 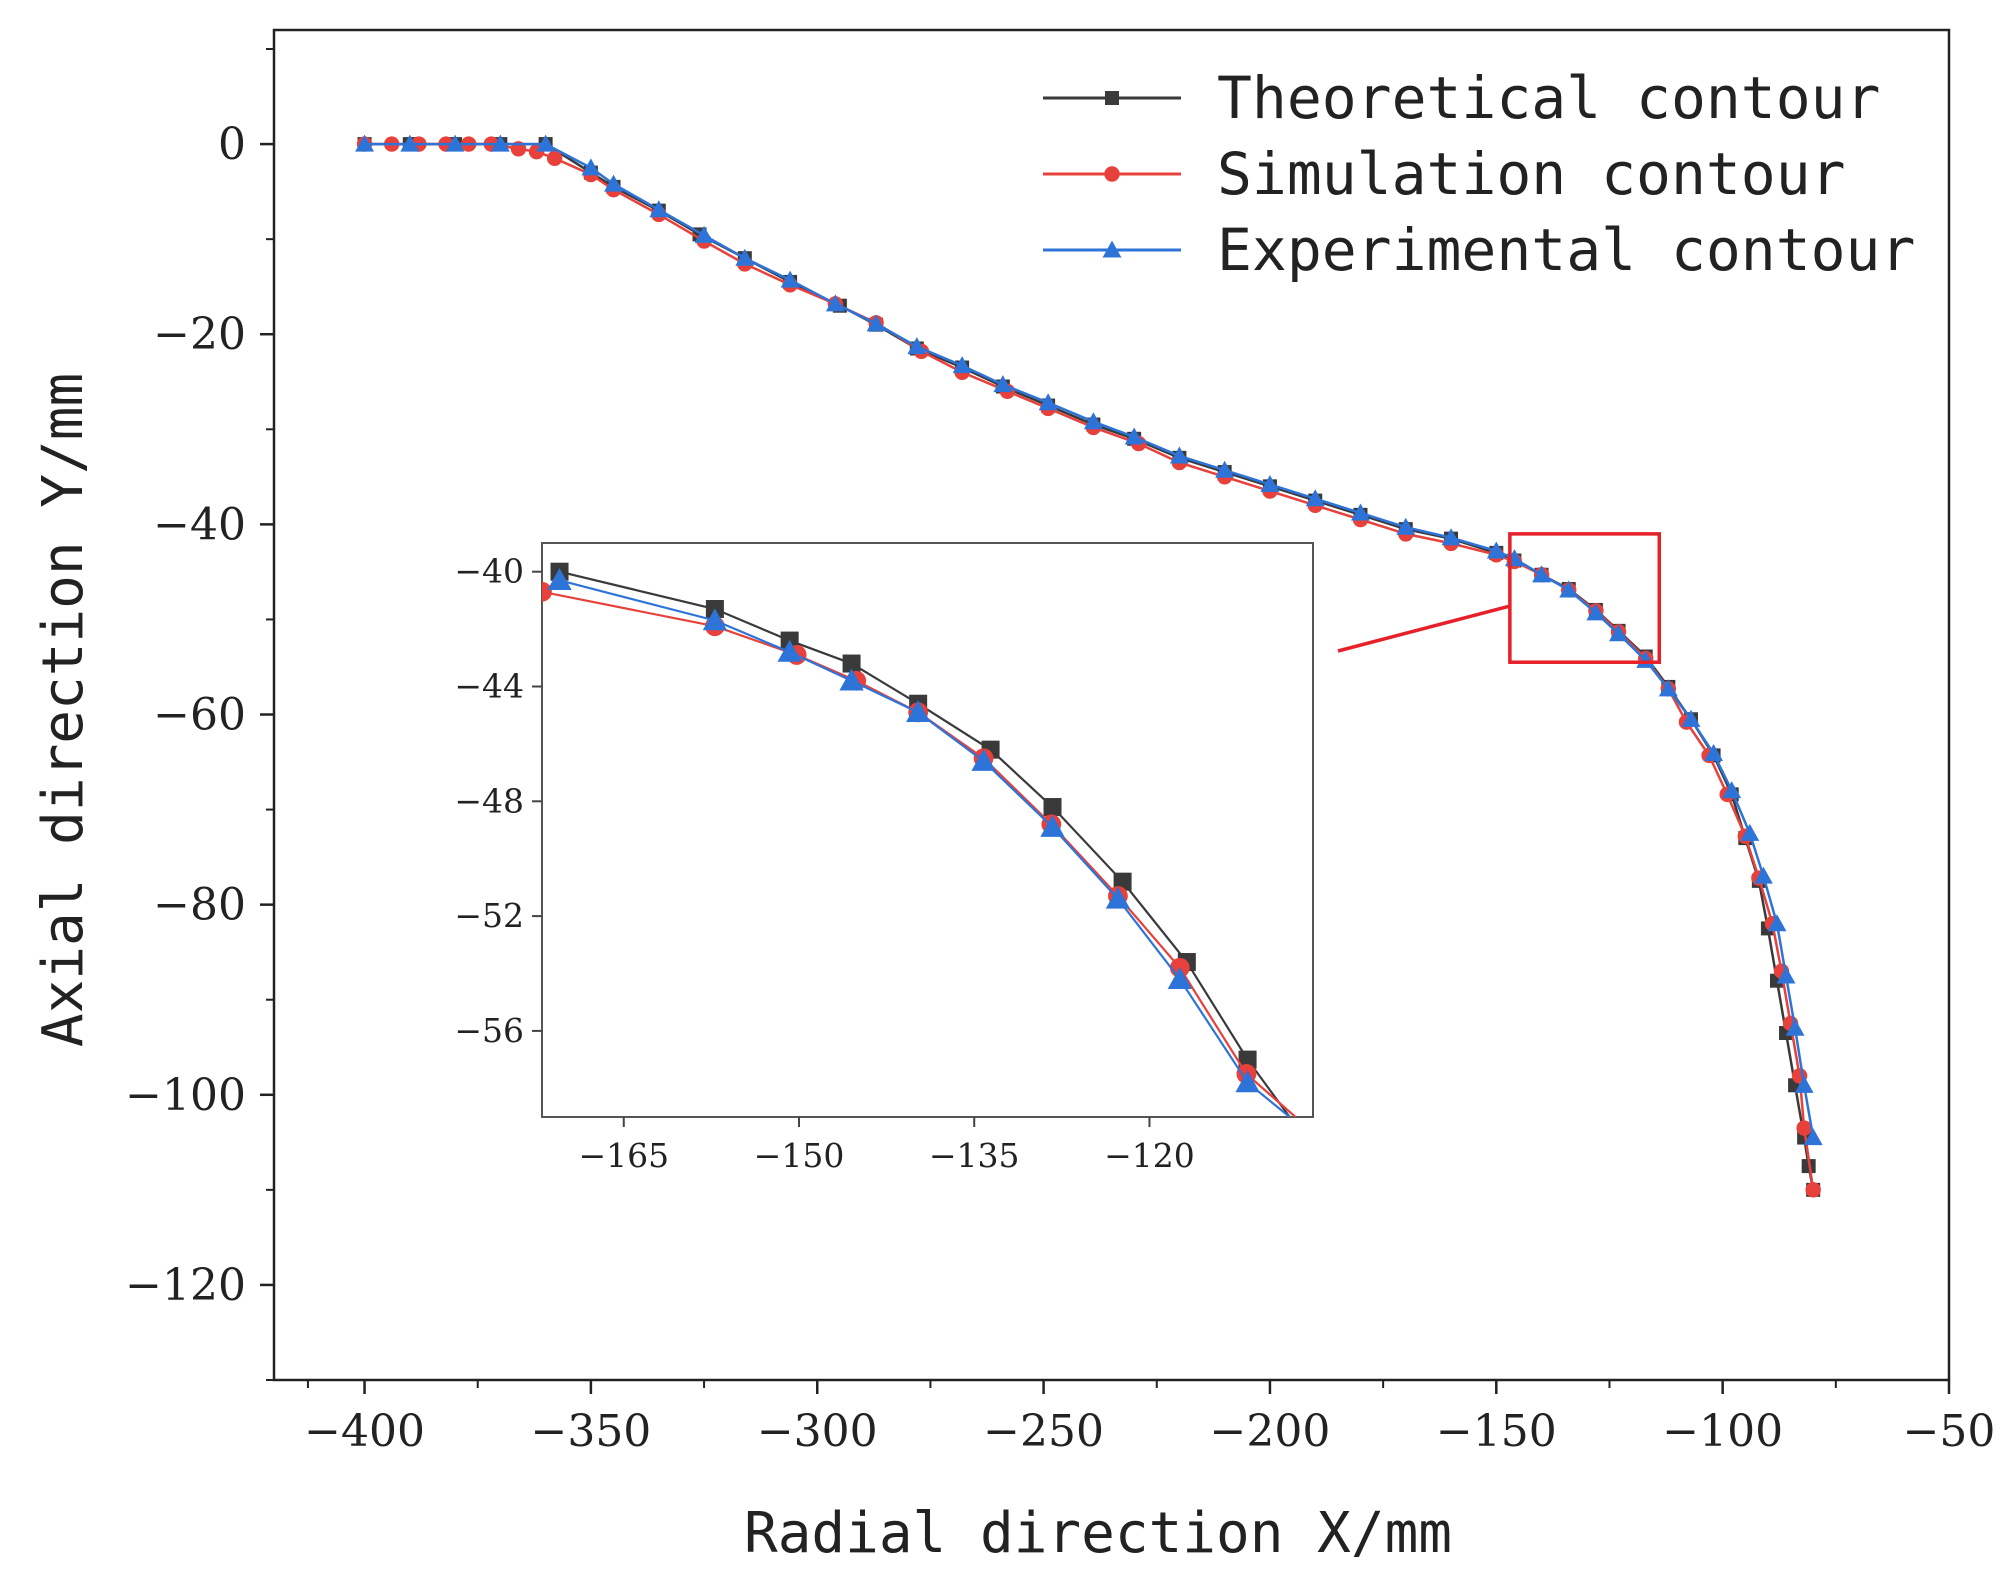 I want to click on inset-series-triangle, so click(x=919, y=842).